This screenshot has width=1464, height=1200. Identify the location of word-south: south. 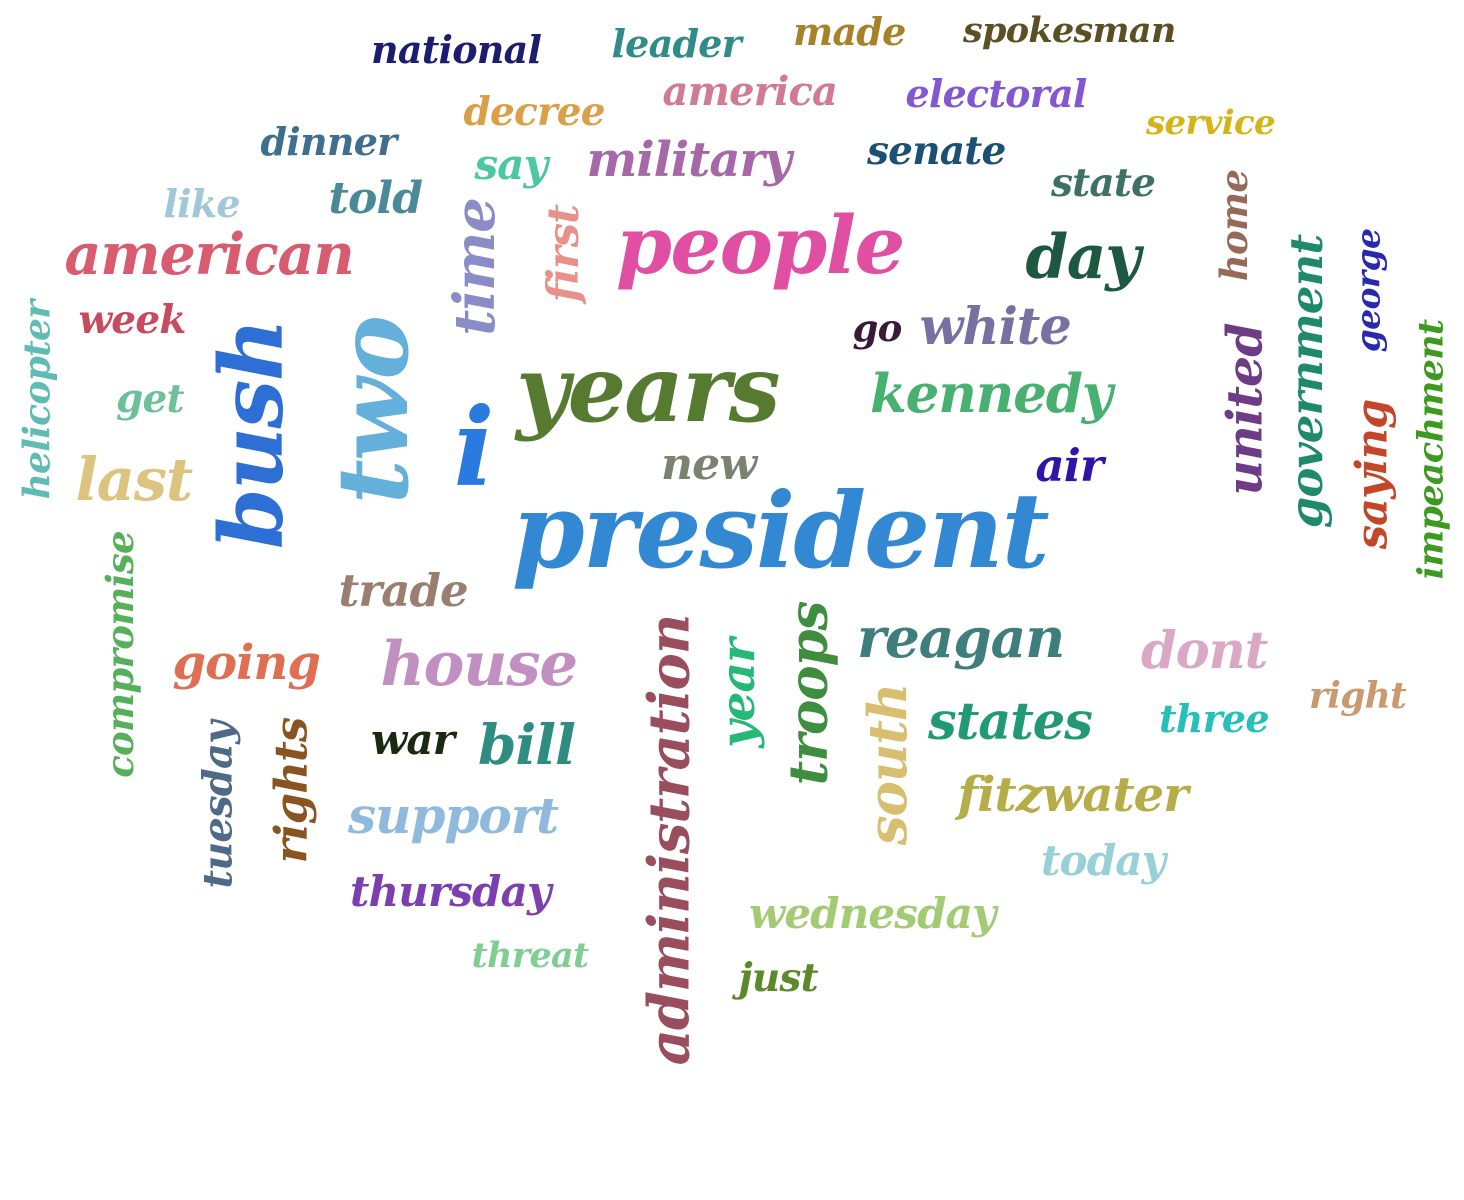
(888, 763).